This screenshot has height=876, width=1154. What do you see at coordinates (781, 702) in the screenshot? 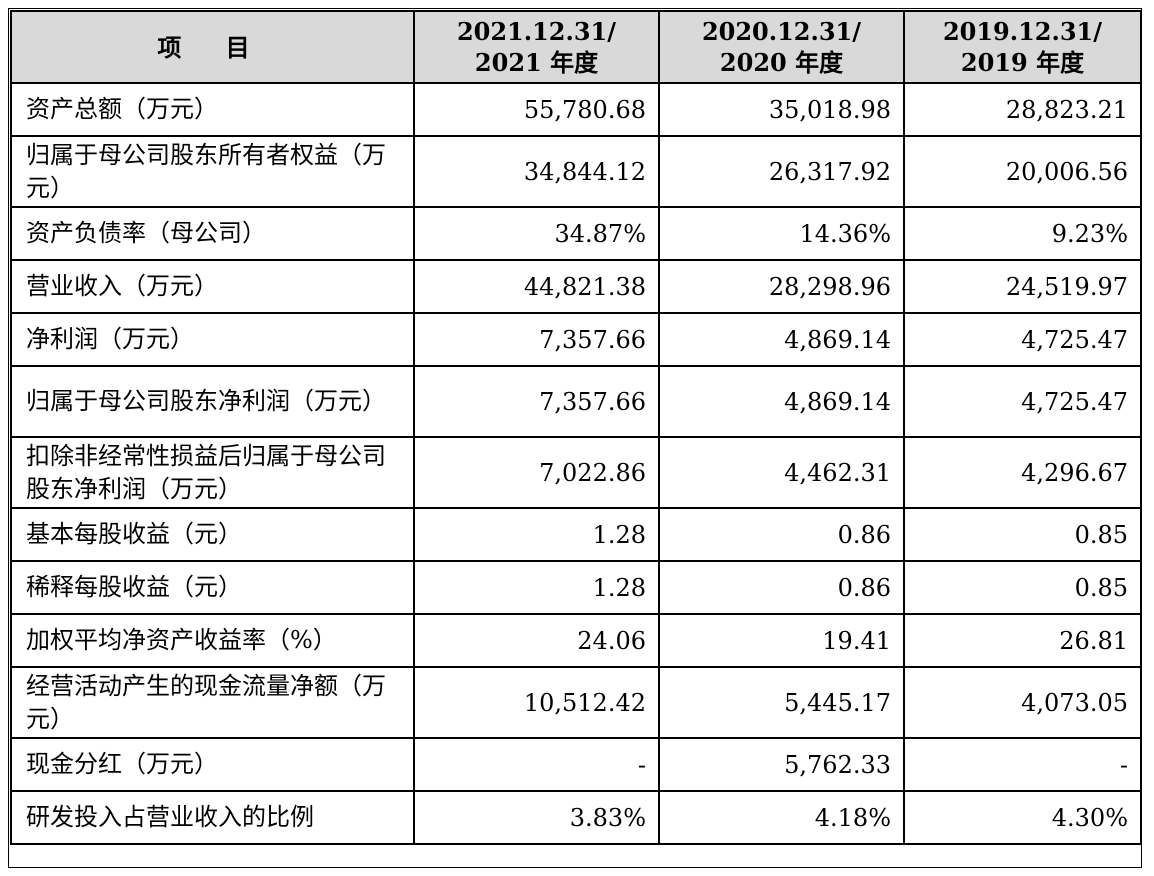
I see `value-2020: 5,445.17` at bounding box center [781, 702].